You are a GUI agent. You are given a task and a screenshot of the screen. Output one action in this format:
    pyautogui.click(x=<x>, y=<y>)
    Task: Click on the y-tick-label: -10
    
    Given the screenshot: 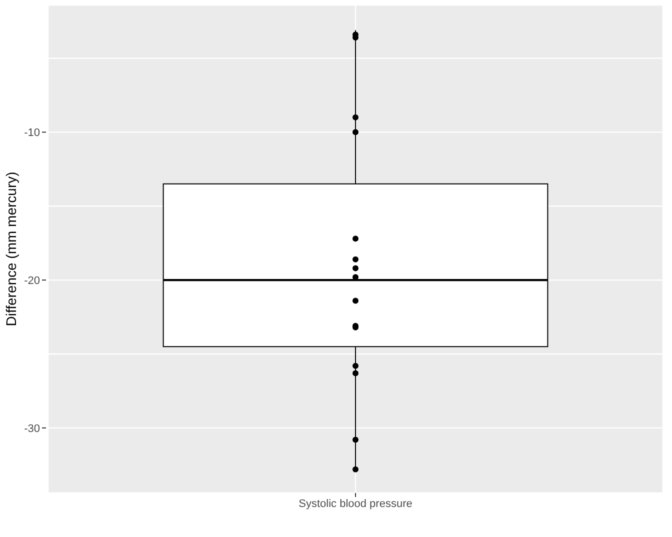 What is the action you would take?
    pyautogui.click(x=32, y=133)
    